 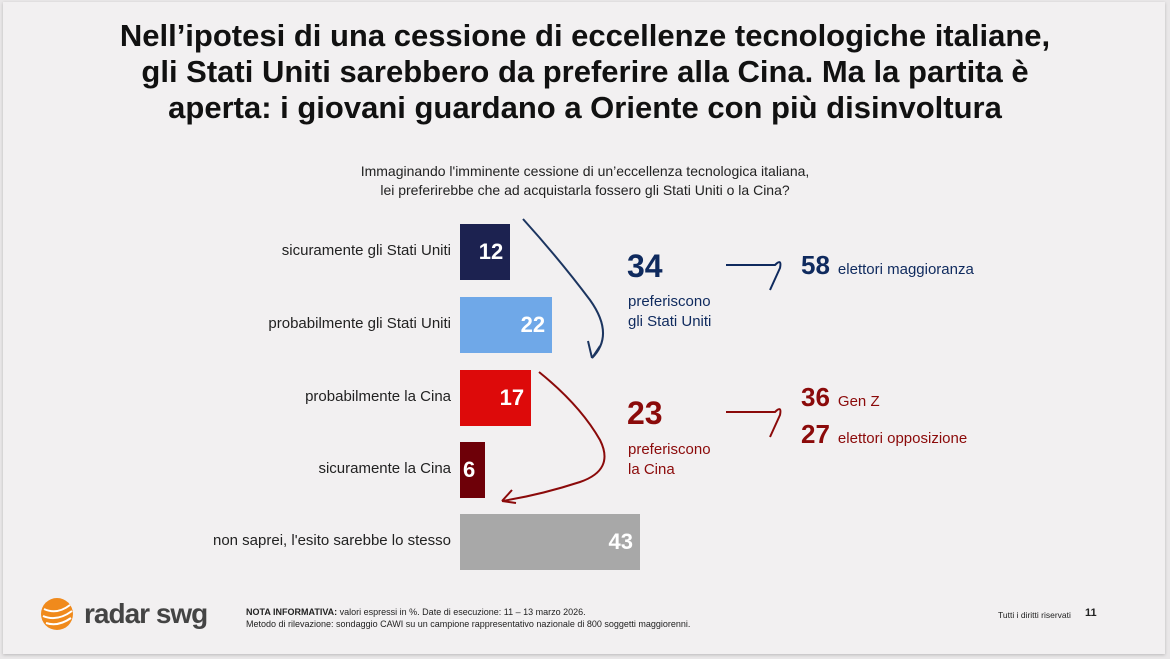 I want to click on china-total: 23, so click(x=645, y=413).